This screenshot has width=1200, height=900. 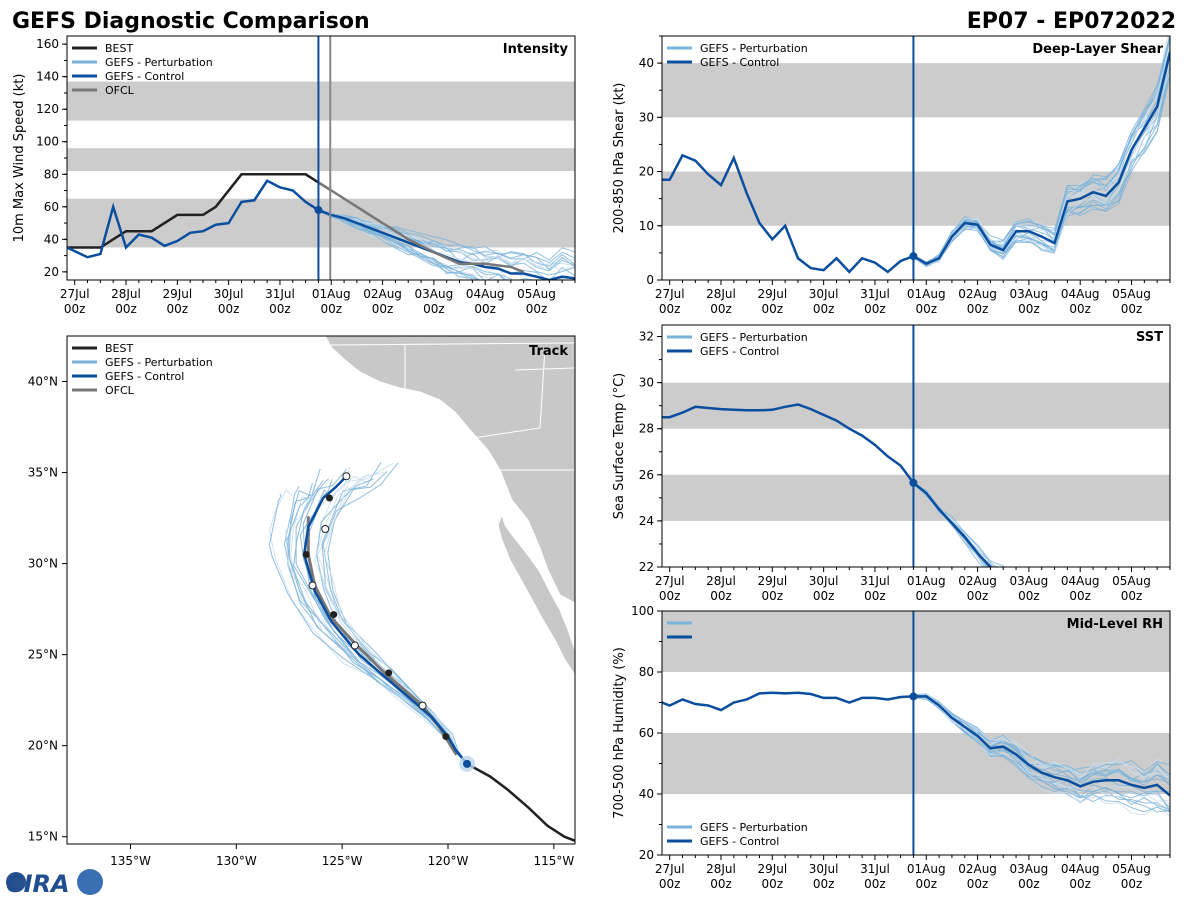 What do you see at coordinates (47, 77) in the screenshot?
I see `intensity-ytick-label: 140` at bounding box center [47, 77].